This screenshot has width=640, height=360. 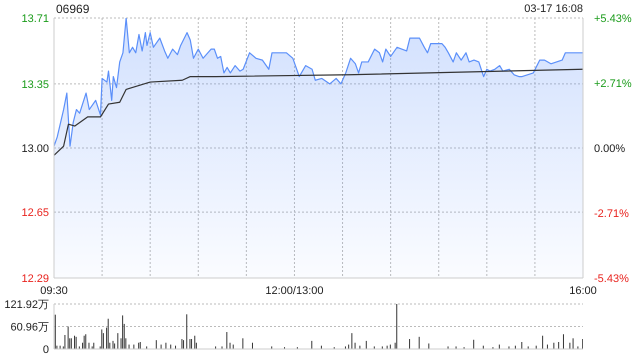 What do you see at coordinates (29, 328) in the screenshot?
I see `y-tick-label: 60.96万` at bounding box center [29, 328].